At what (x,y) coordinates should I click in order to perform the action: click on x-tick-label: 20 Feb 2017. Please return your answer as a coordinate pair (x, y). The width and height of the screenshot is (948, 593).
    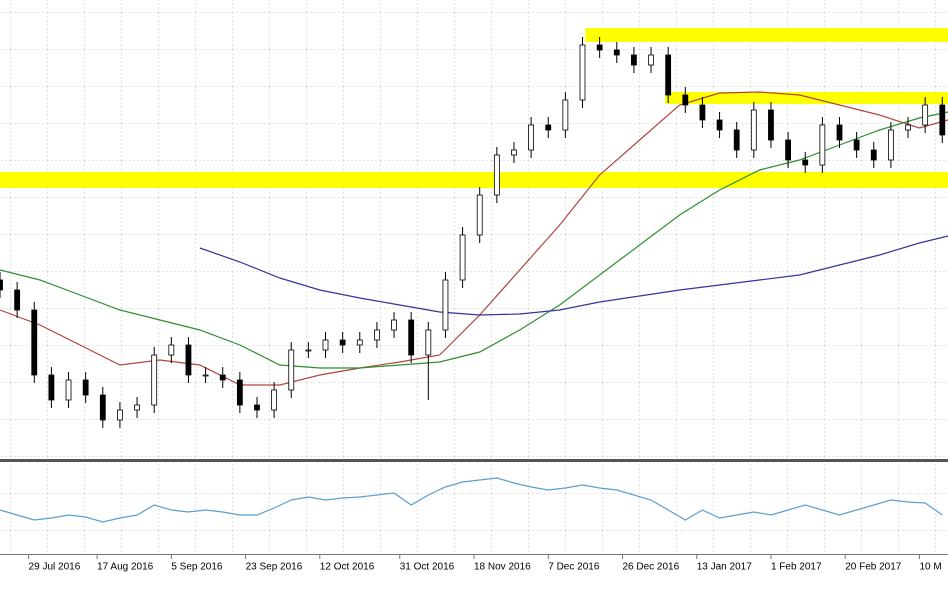
    Looking at the image, I should click on (873, 567).